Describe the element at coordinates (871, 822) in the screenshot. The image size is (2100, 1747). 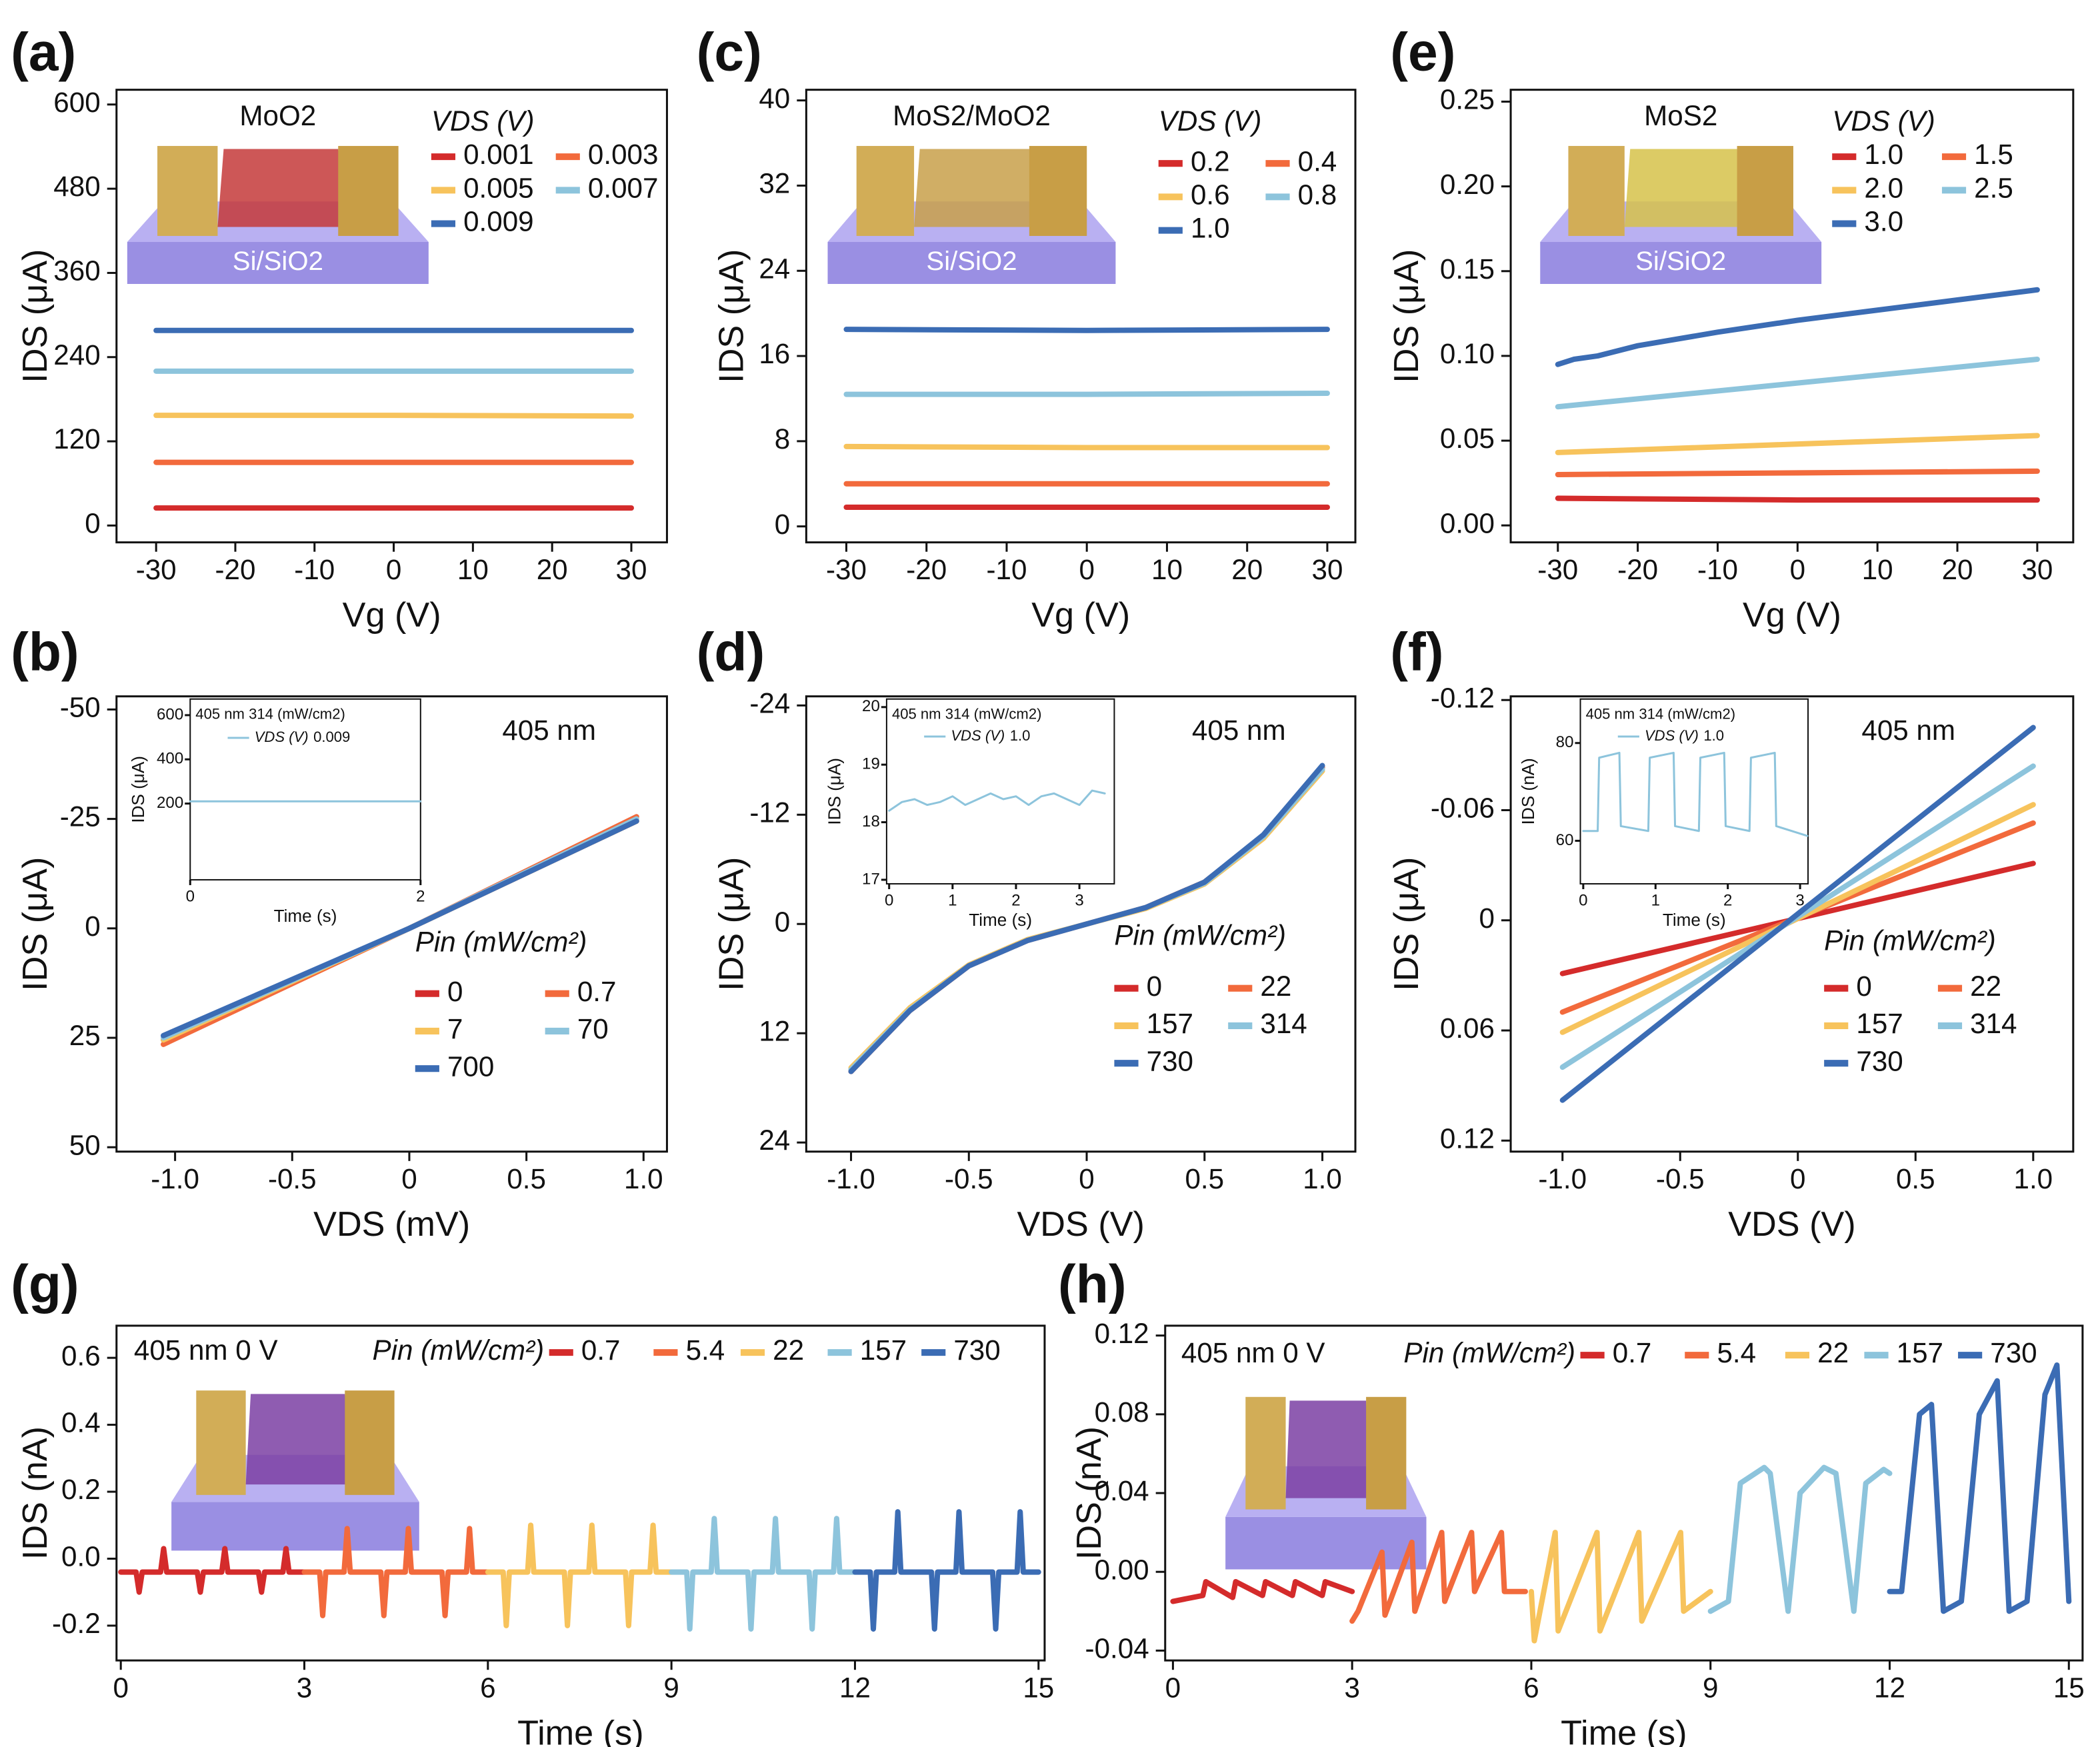
I see `y-tick-label: 18` at that location.